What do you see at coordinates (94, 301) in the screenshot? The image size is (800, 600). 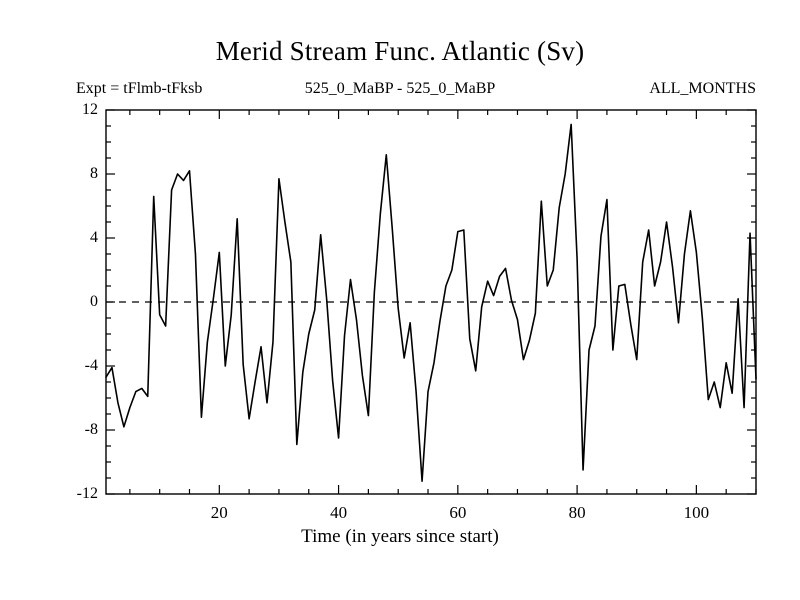 I see `y-tick-label: 0` at bounding box center [94, 301].